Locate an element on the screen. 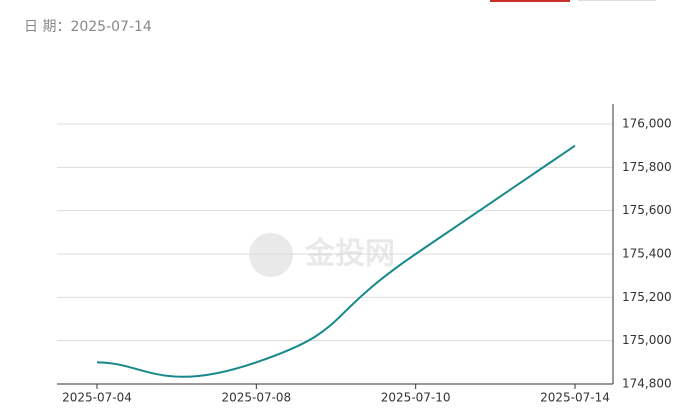  tab-indicator is located at coordinates (530, 1).